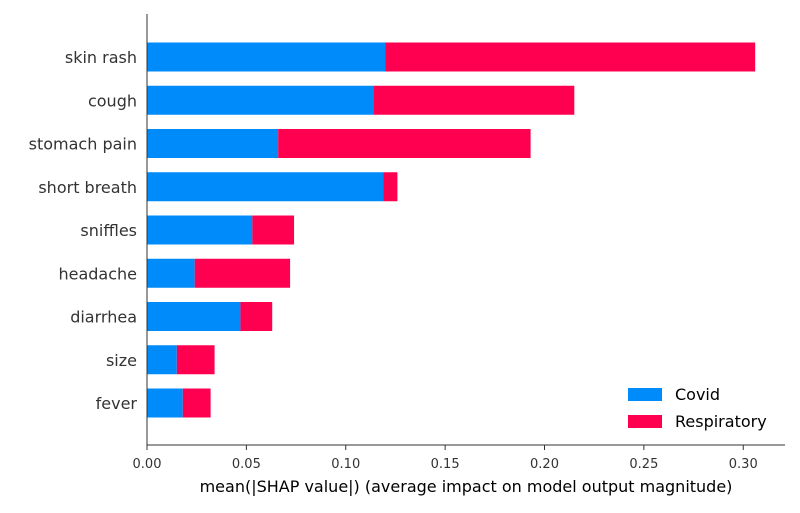  What do you see at coordinates (246, 464) in the screenshot?
I see `x-tick-label: 0.05` at bounding box center [246, 464].